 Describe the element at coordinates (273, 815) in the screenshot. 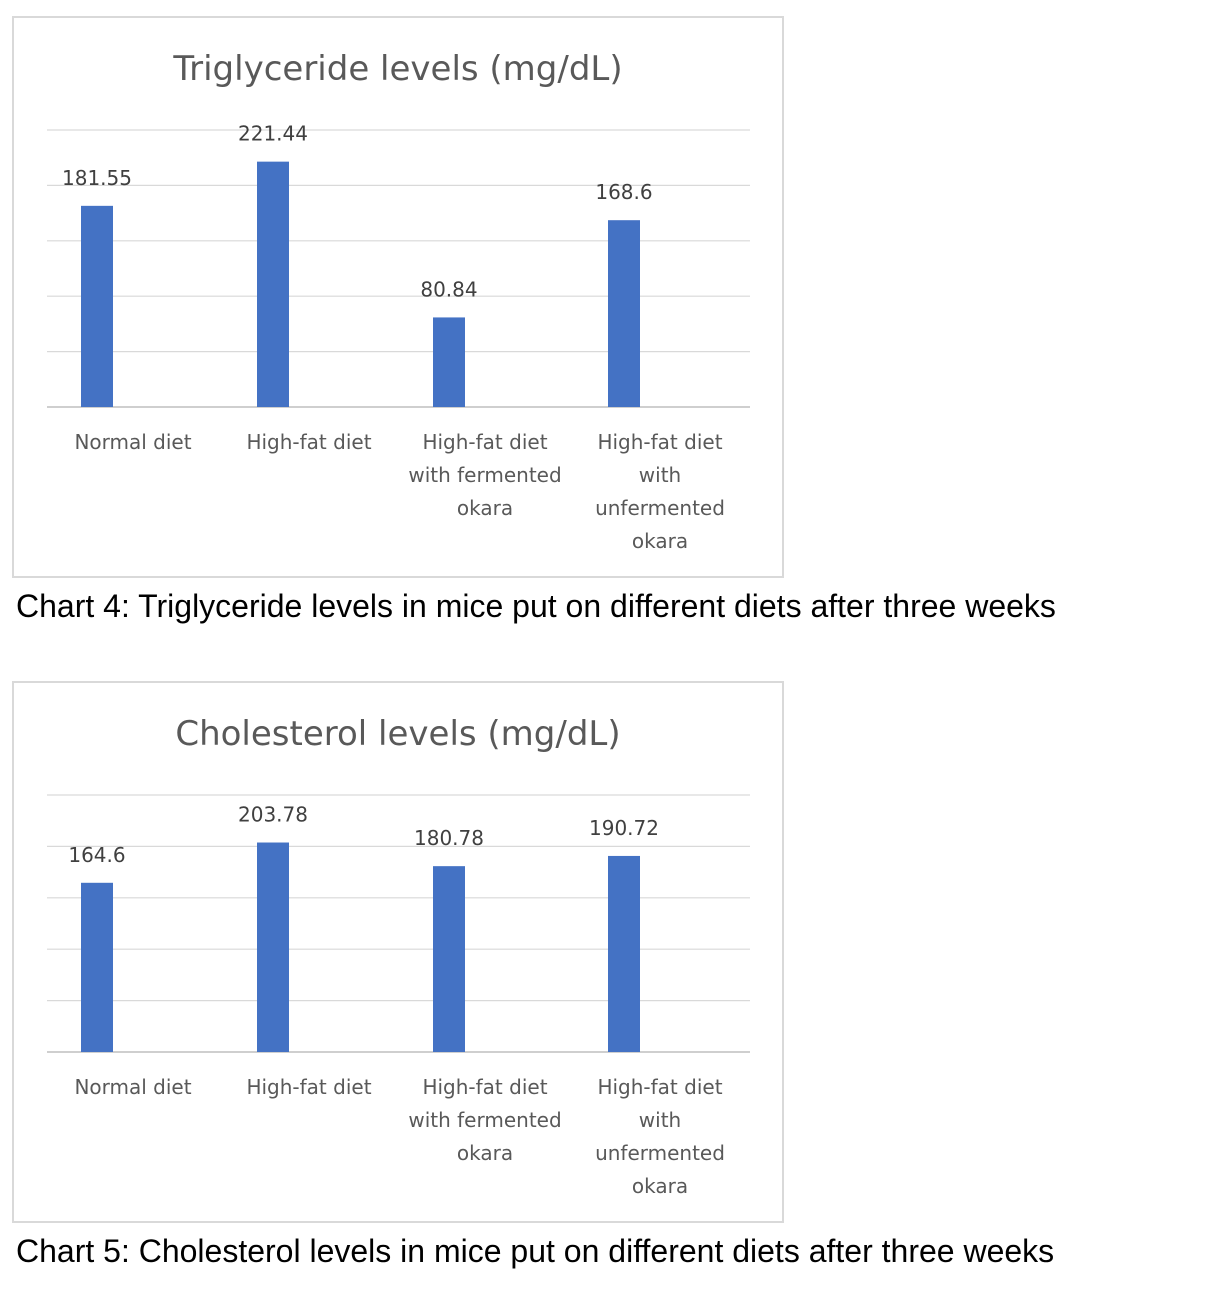

I see `data-label: 203.78` at that location.